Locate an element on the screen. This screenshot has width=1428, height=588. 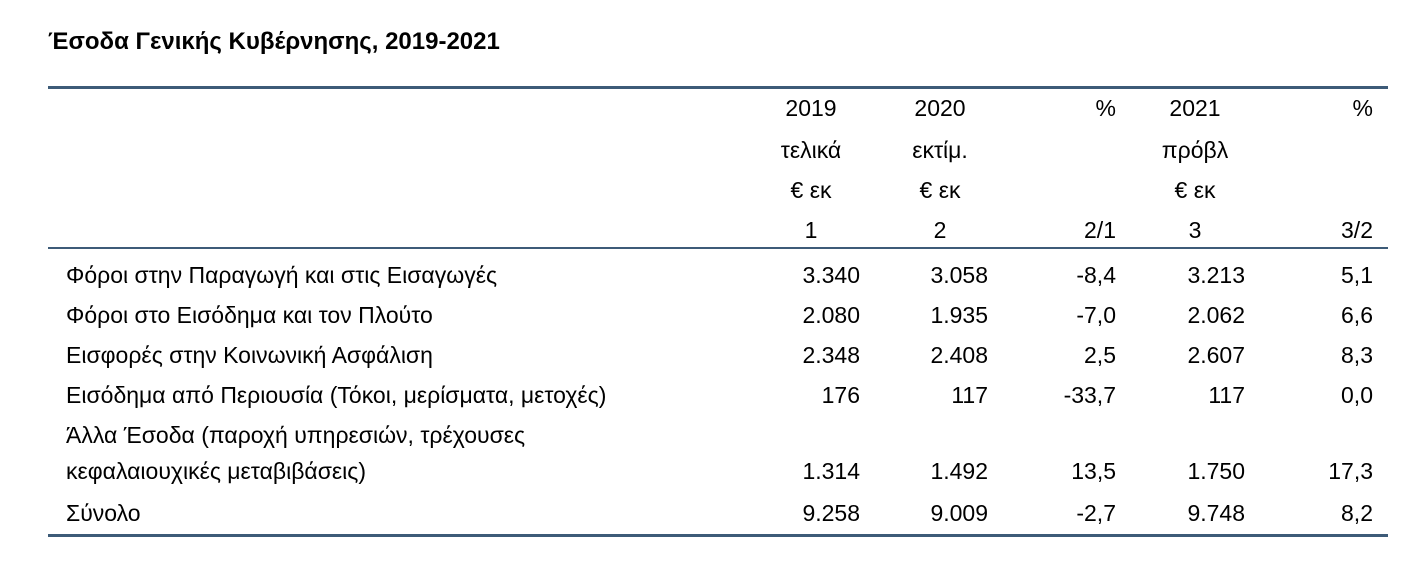
cell-value: 8,3 is located at coordinates (1357, 355).